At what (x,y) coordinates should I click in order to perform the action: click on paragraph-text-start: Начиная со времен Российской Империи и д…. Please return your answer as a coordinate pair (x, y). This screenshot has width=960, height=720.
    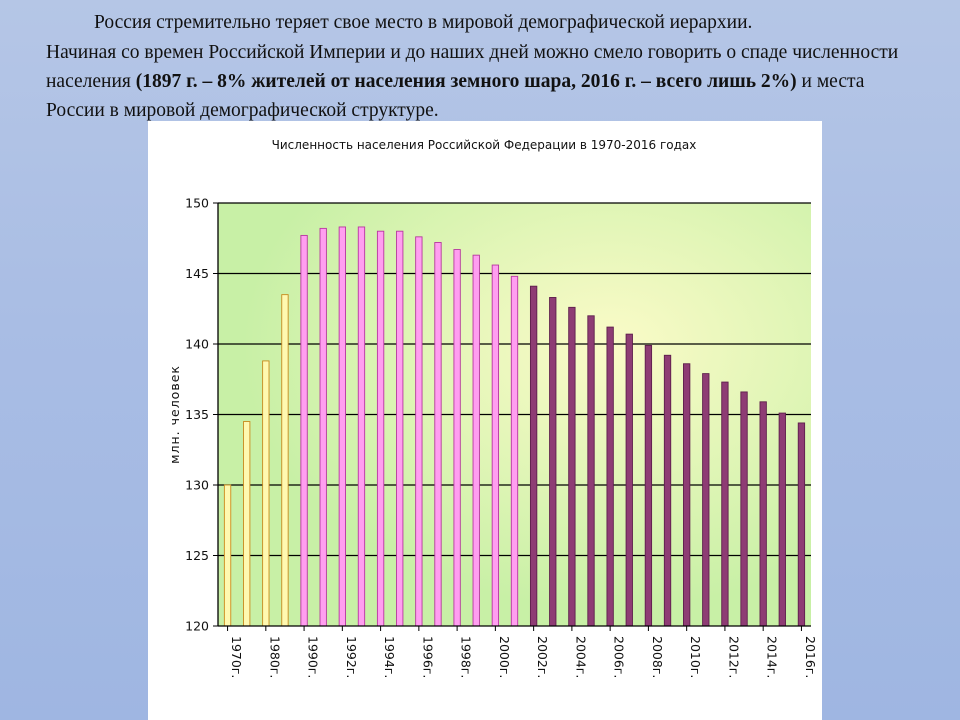
    Looking at the image, I should click on (472, 67).